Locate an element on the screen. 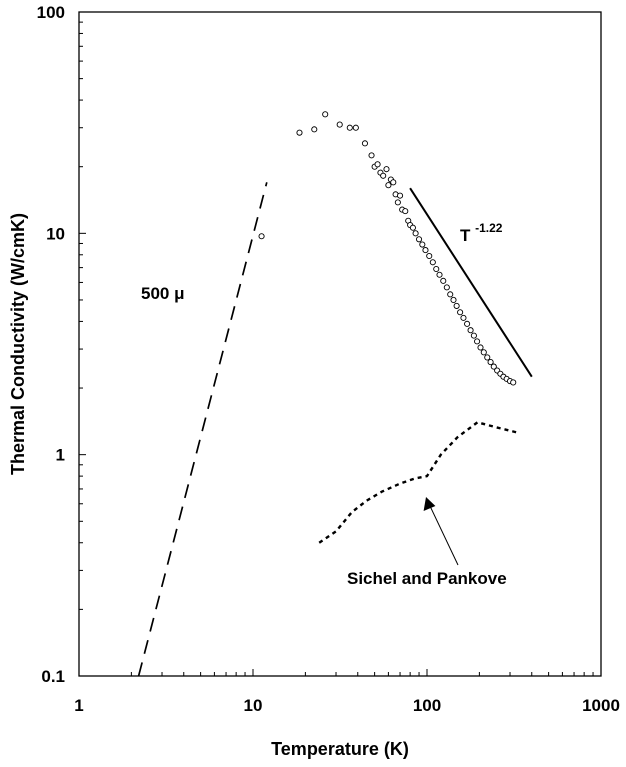  y-tick-labels: 0.1 1 10 100 is located at coordinates (51, 344).